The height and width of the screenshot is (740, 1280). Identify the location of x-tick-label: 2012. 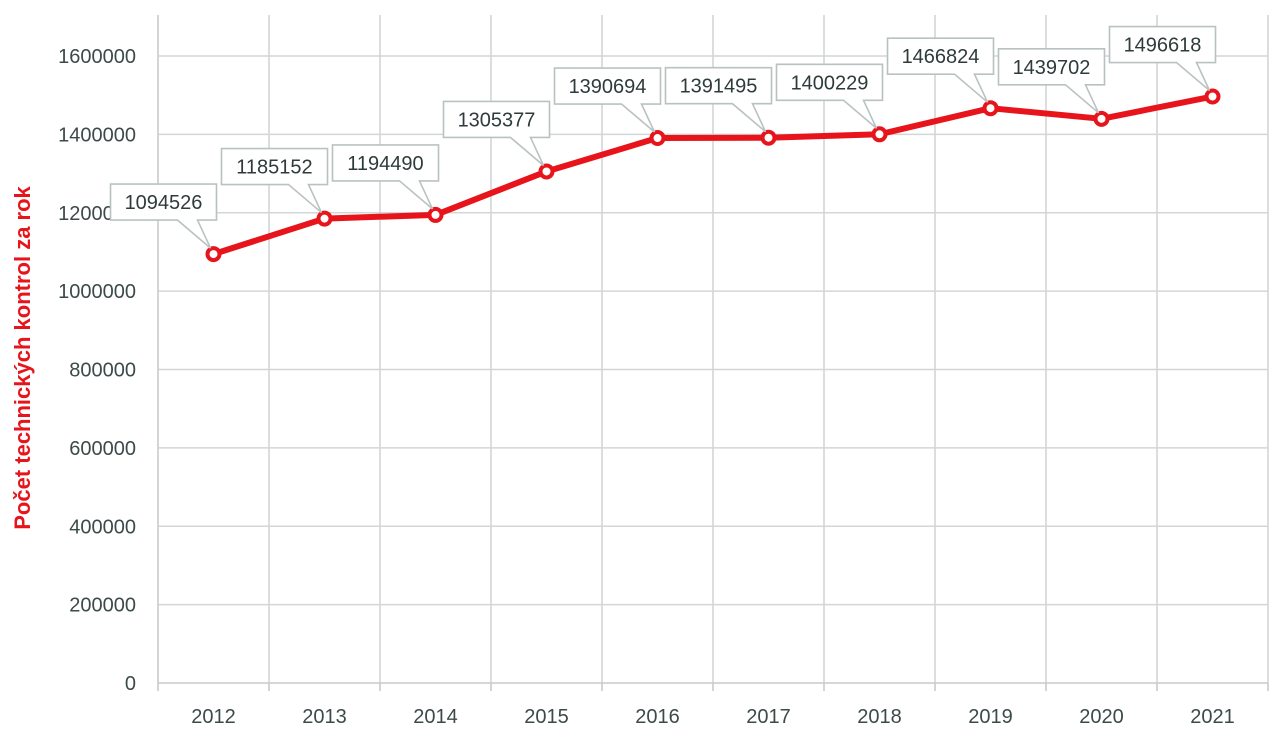
(213, 717).